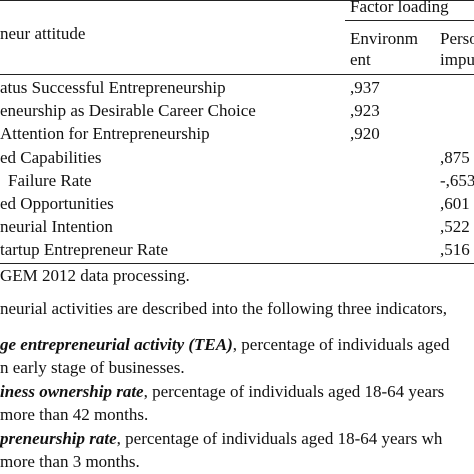 This screenshot has height=474, width=474. Describe the element at coordinates (457, 180) in the screenshot. I see `table-row-pers: -,653` at that location.